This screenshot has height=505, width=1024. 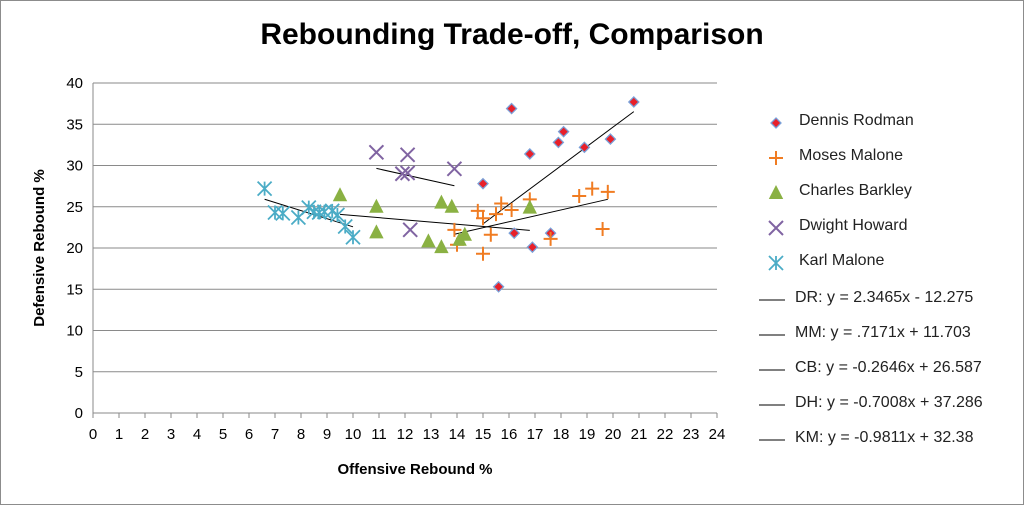 I want to click on x-tick-label: 10, so click(x=353, y=434).